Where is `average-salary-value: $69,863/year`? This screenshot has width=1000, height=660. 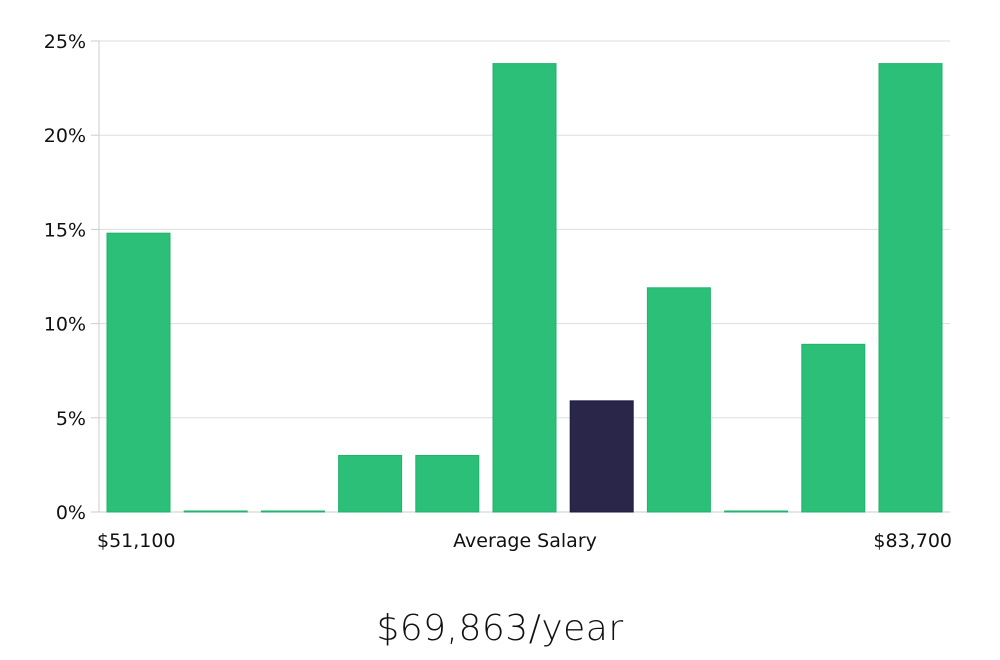 average-salary-value: $69,863/year is located at coordinates (500, 628).